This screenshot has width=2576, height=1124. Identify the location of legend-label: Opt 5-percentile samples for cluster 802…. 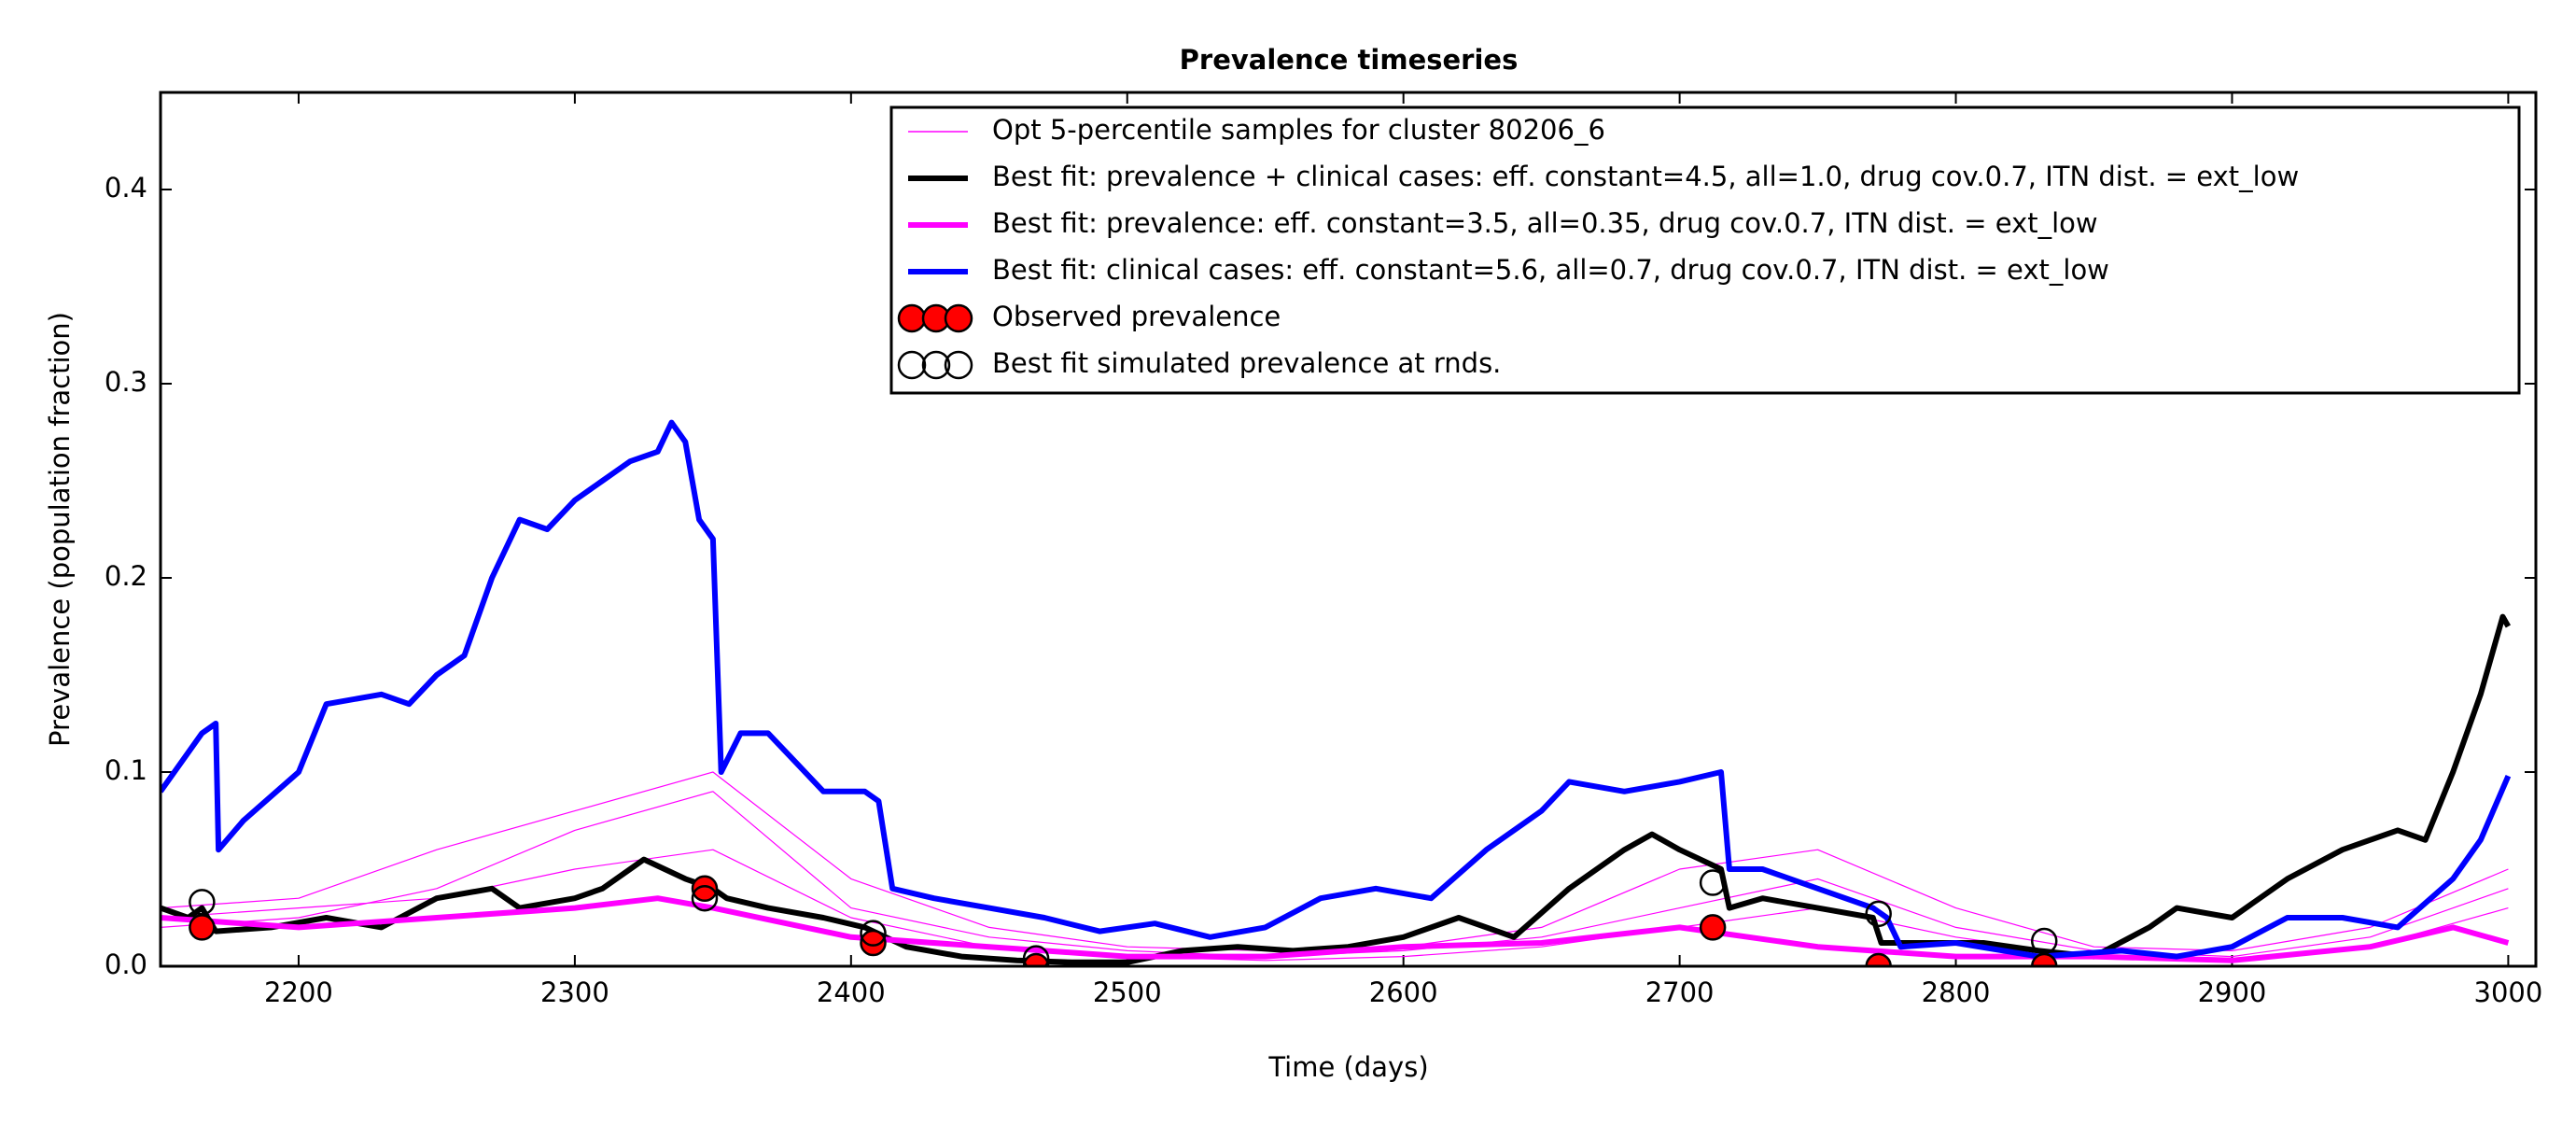
(1298, 130).